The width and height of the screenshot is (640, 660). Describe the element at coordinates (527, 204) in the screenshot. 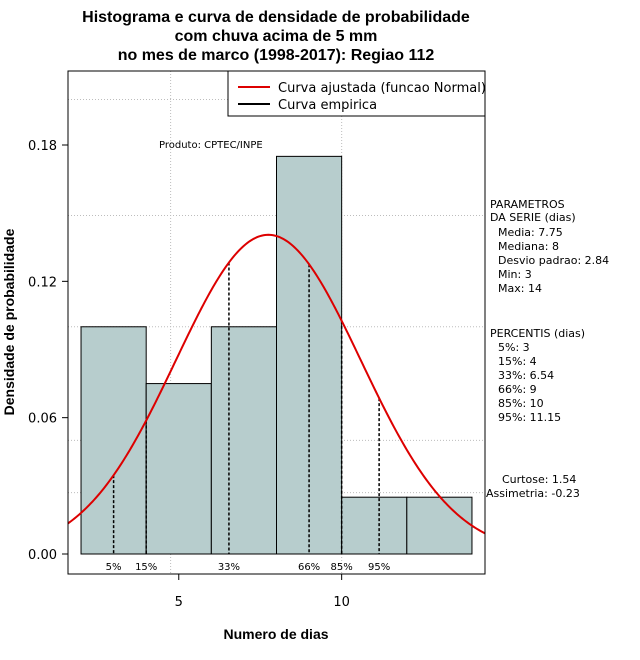

I see `parameters-heading-1: PARAMETROS` at that location.